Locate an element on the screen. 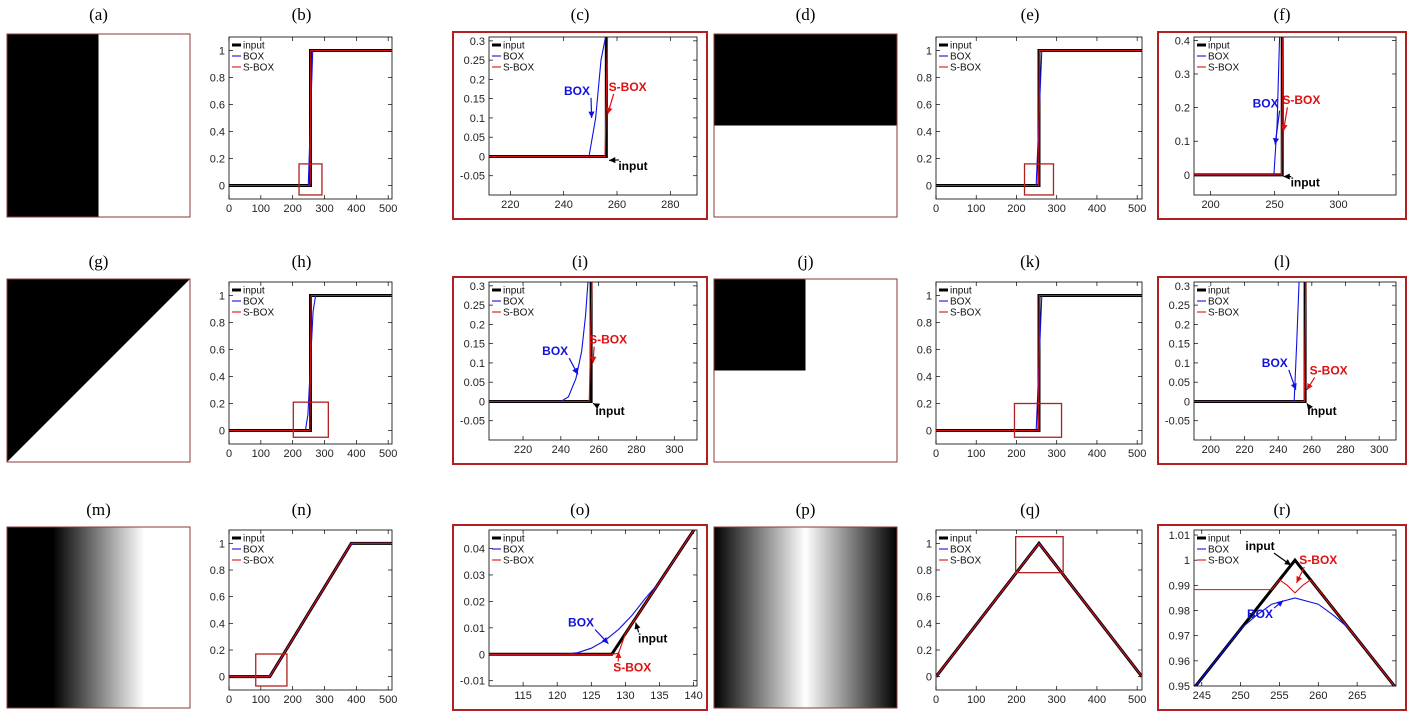 Image resolution: width=1411 pixels, height=713 pixels. annotation-label: input is located at coordinates (652, 638).